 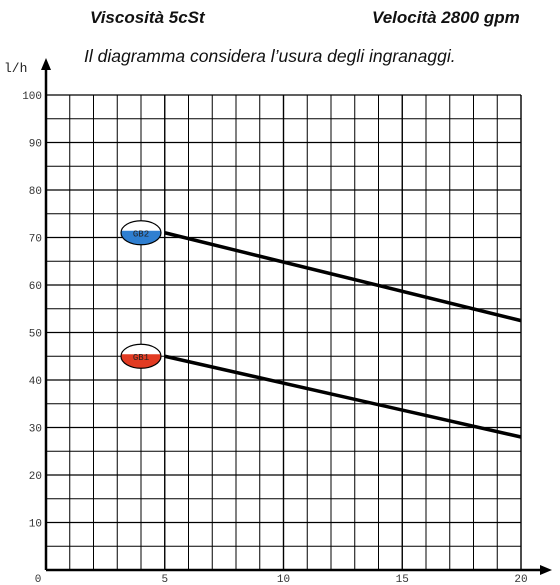 What do you see at coordinates (147, 17) in the screenshot?
I see `chart-title-left: Viscosità 5cSt` at bounding box center [147, 17].